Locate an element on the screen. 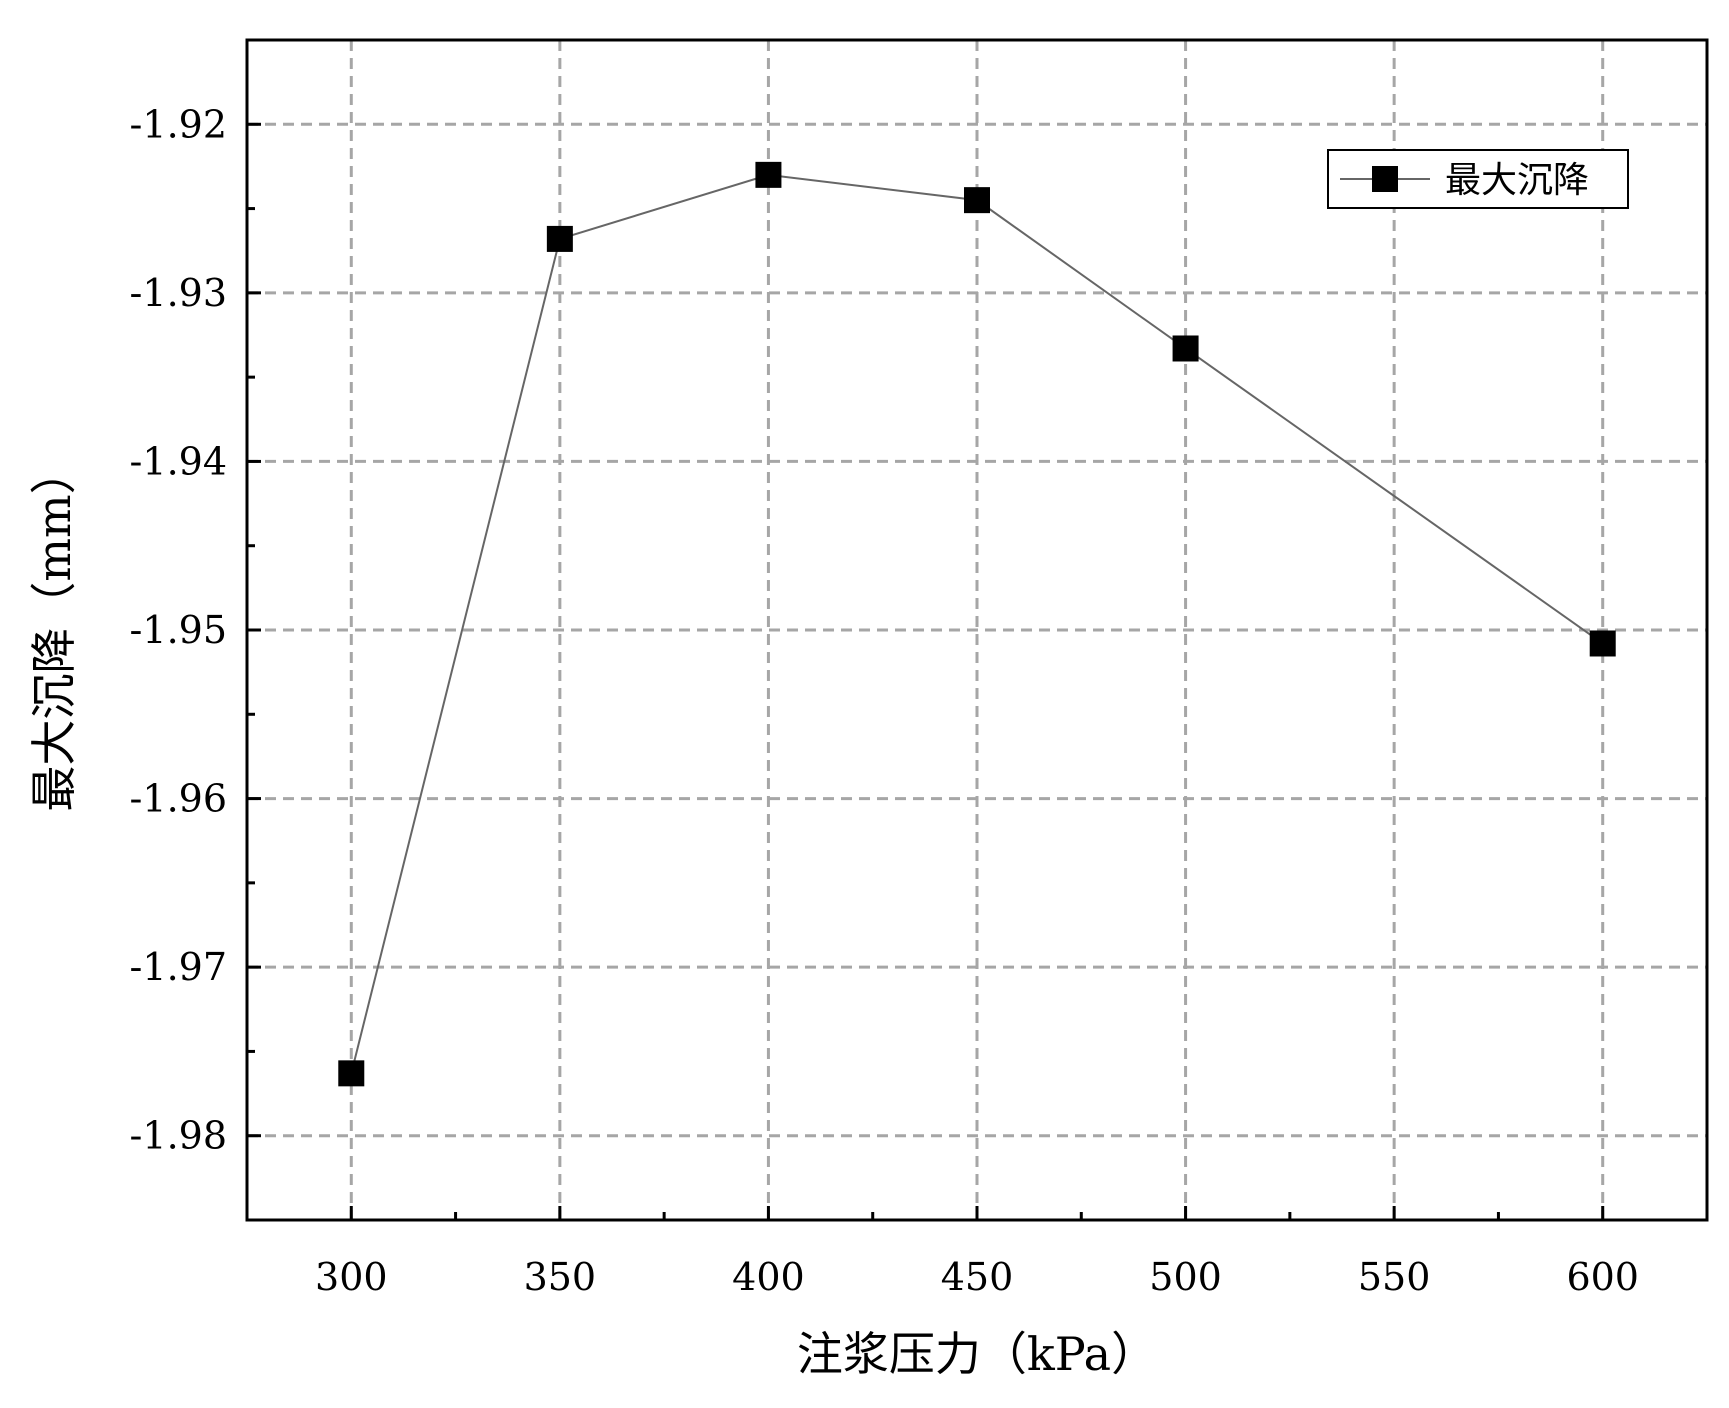 This screenshot has height=1408, width=1729. y-axis-title: 最大沉降（mm） is located at coordinates (54, 629).